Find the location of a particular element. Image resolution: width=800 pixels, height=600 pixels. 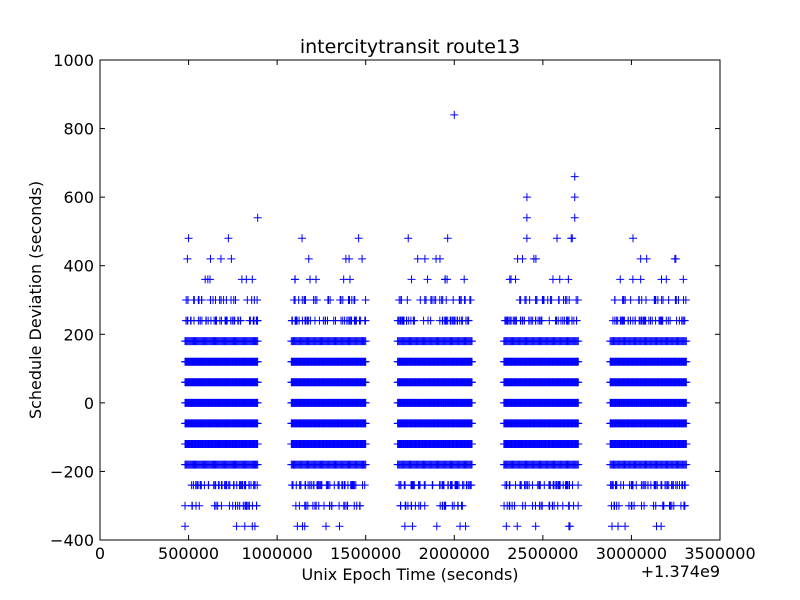

y-tick-label: 200 is located at coordinates (78, 334).